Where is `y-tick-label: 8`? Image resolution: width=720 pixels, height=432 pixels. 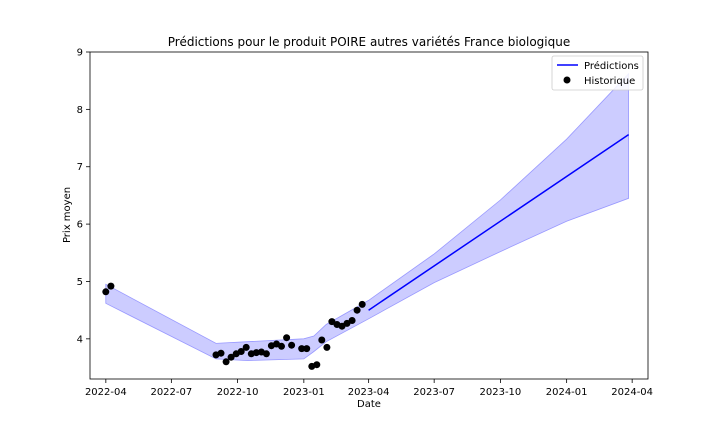 y-tick-label: 8 is located at coordinates (80, 110).